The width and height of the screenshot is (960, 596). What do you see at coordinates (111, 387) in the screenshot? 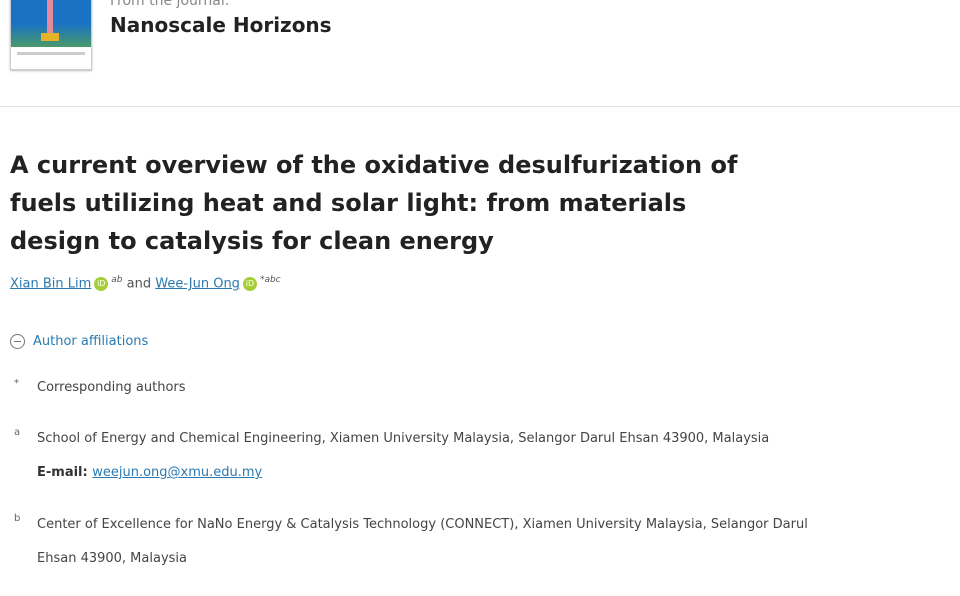
I see `corresponding-label: Corresponding authors` at bounding box center [111, 387].